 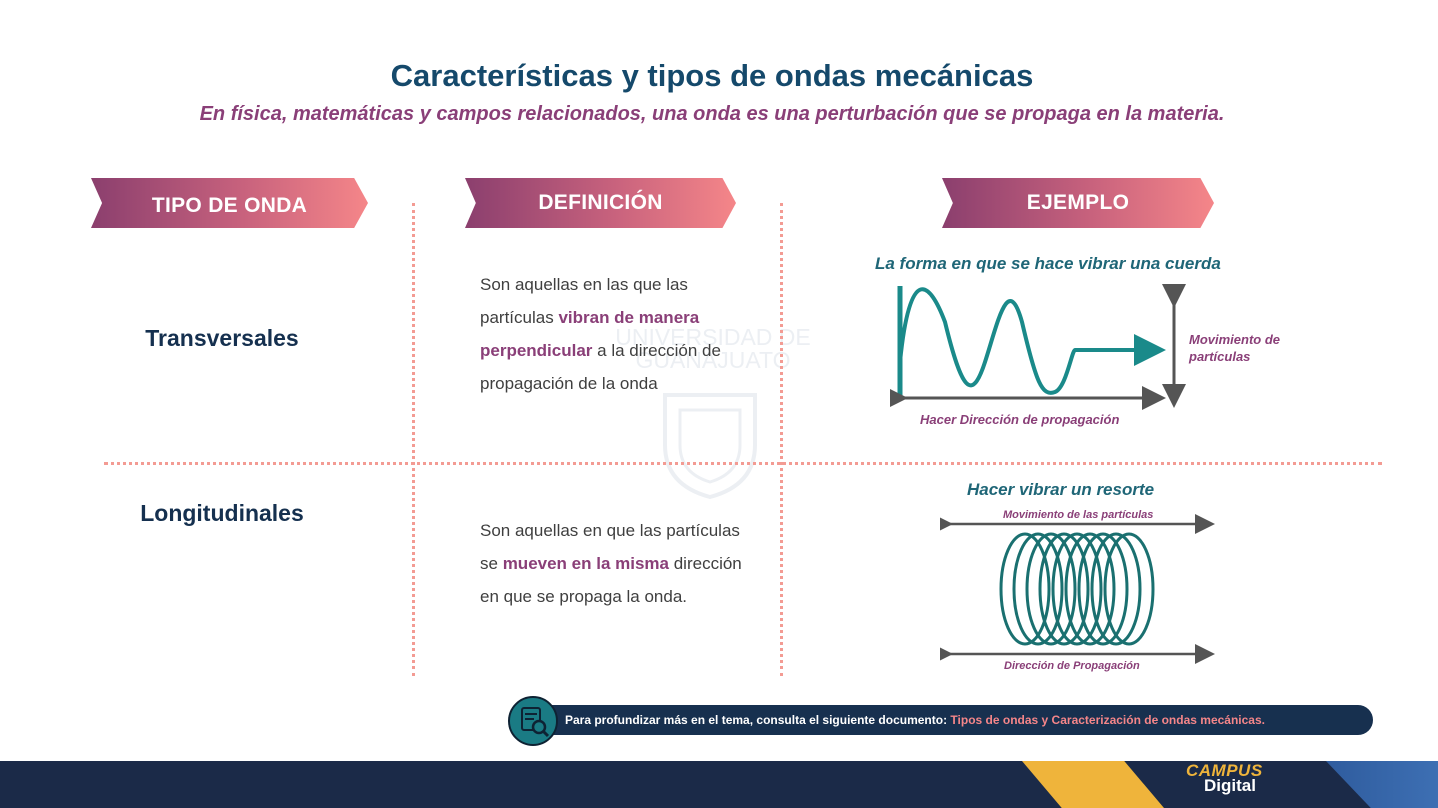 What do you see at coordinates (1061, 489) in the screenshot?
I see `example-caption-spring: Hacer vibrar un resorte` at bounding box center [1061, 489].